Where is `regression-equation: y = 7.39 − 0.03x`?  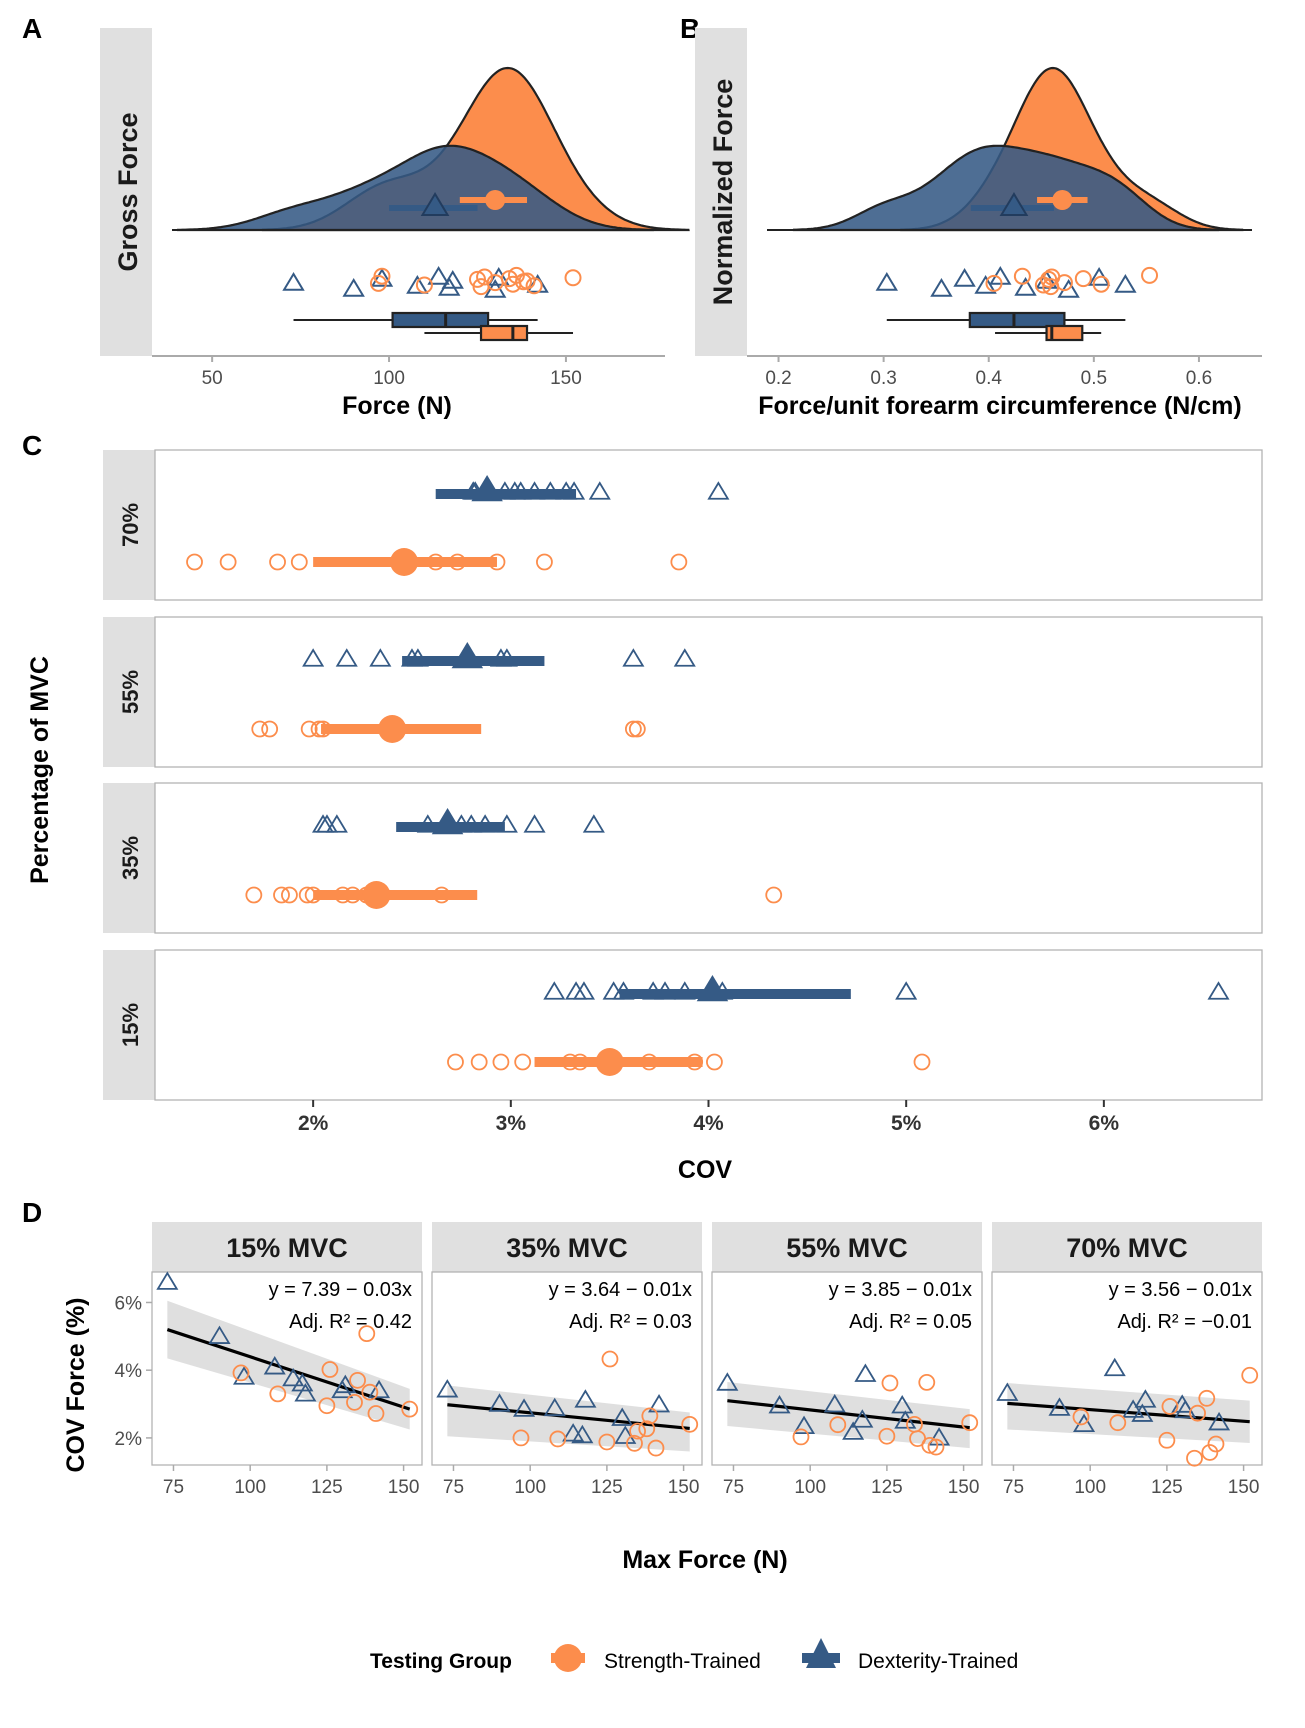 regression-equation: y = 7.39 − 0.03x is located at coordinates (340, 1290).